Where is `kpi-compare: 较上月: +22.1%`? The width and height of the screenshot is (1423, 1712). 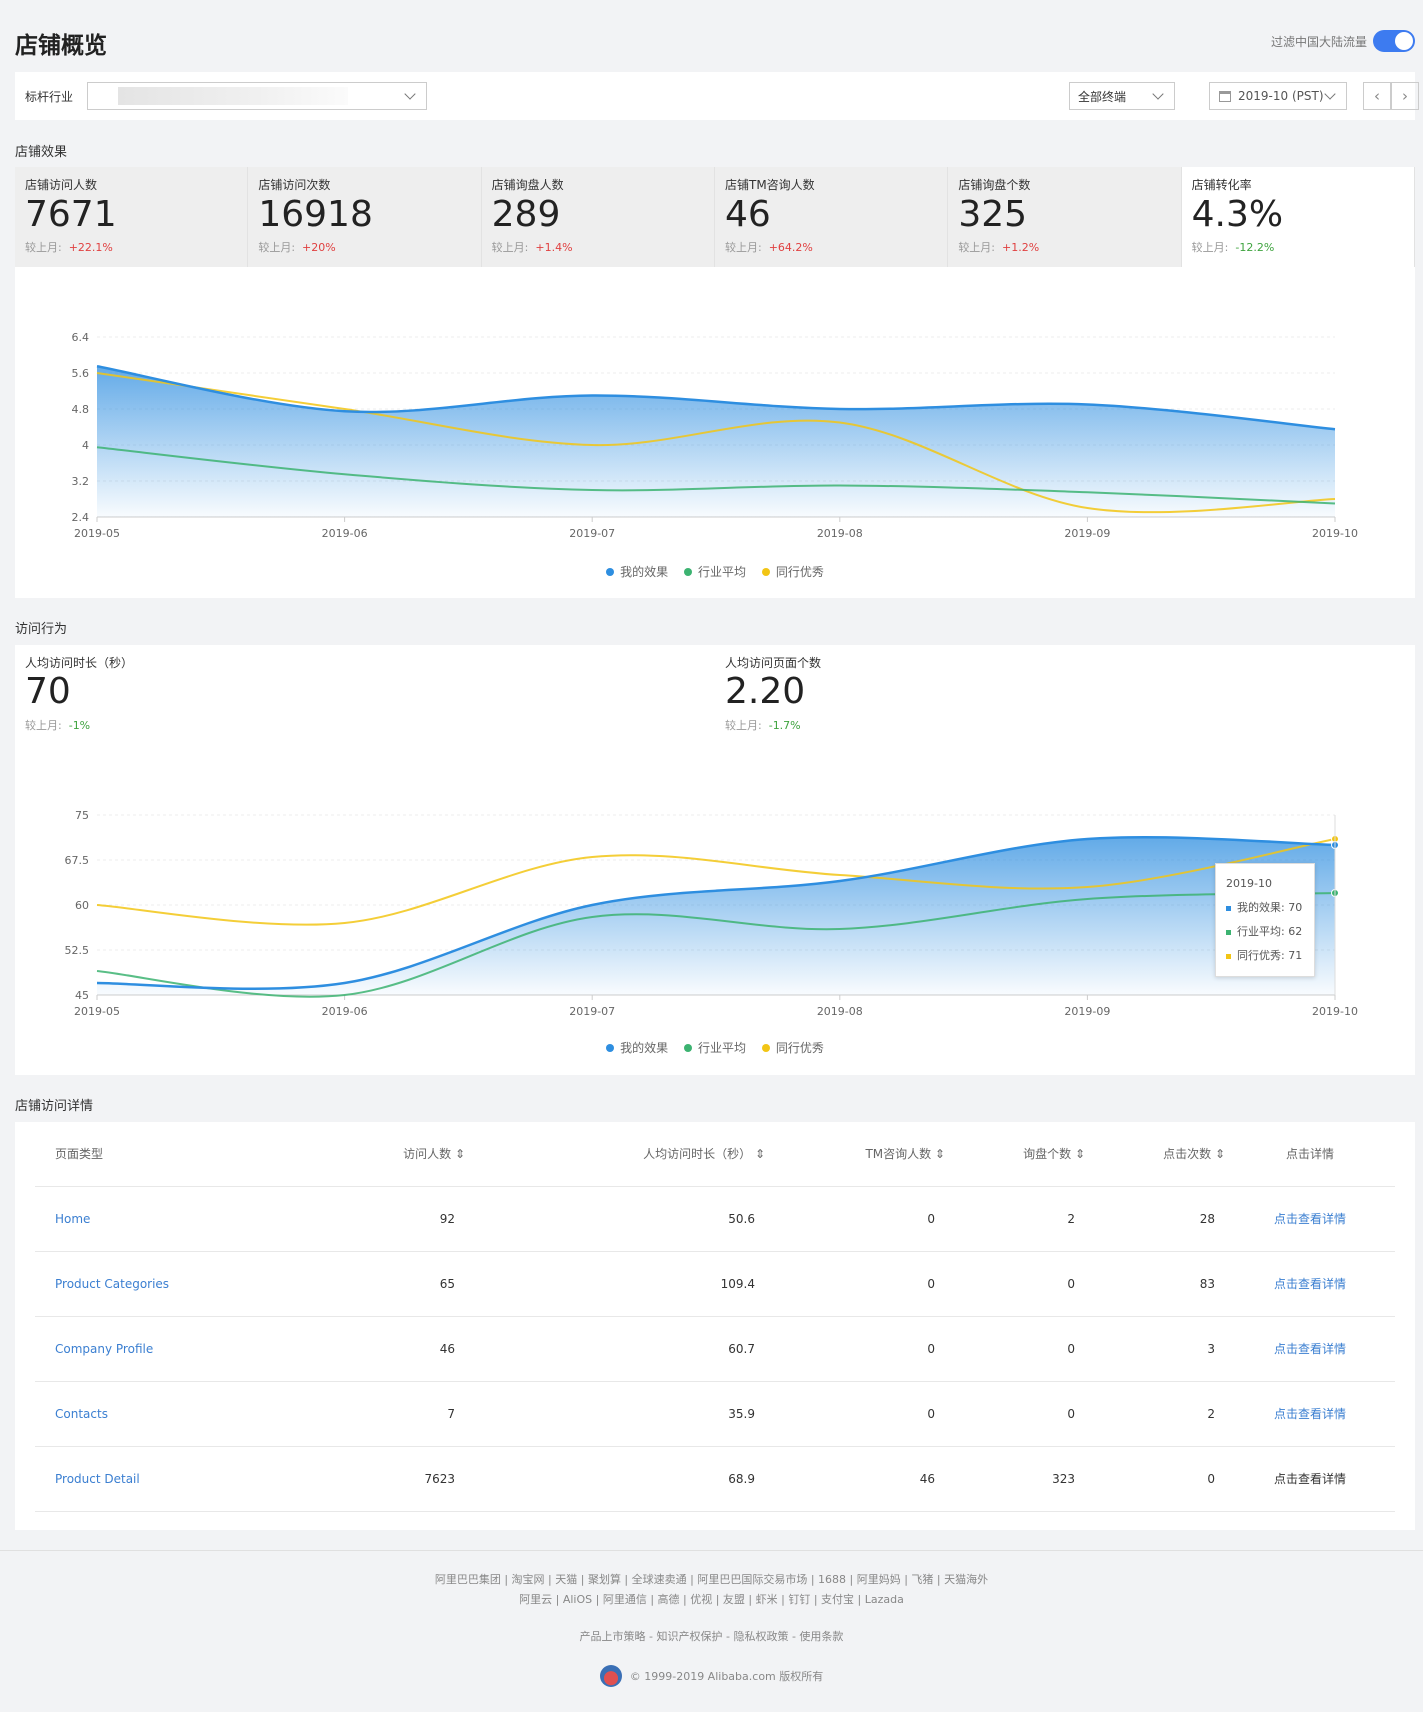 kpi-compare: 较上月: +22.1% is located at coordinates (69, 247).